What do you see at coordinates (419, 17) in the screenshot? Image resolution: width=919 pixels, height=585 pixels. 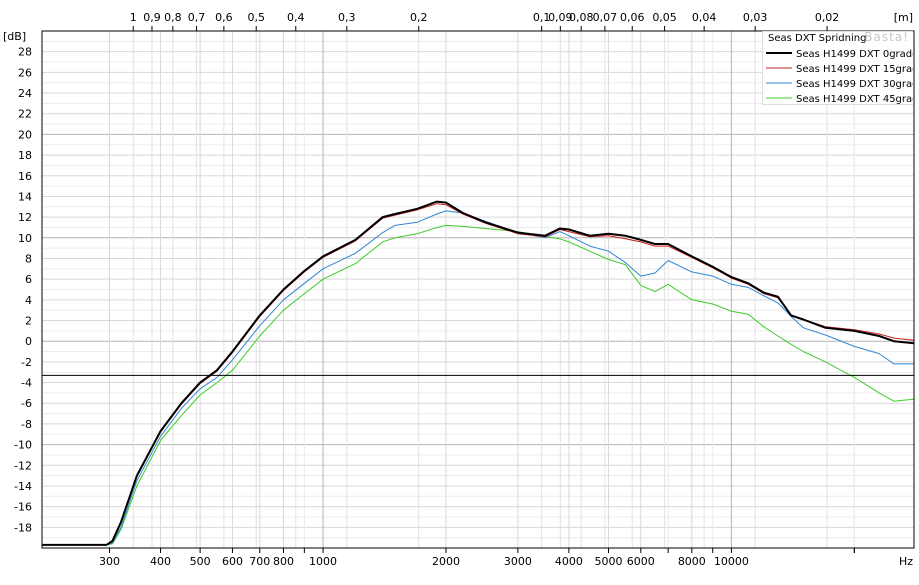 I see `top-tick-label: 0,2` at bounding box center [419, 17].